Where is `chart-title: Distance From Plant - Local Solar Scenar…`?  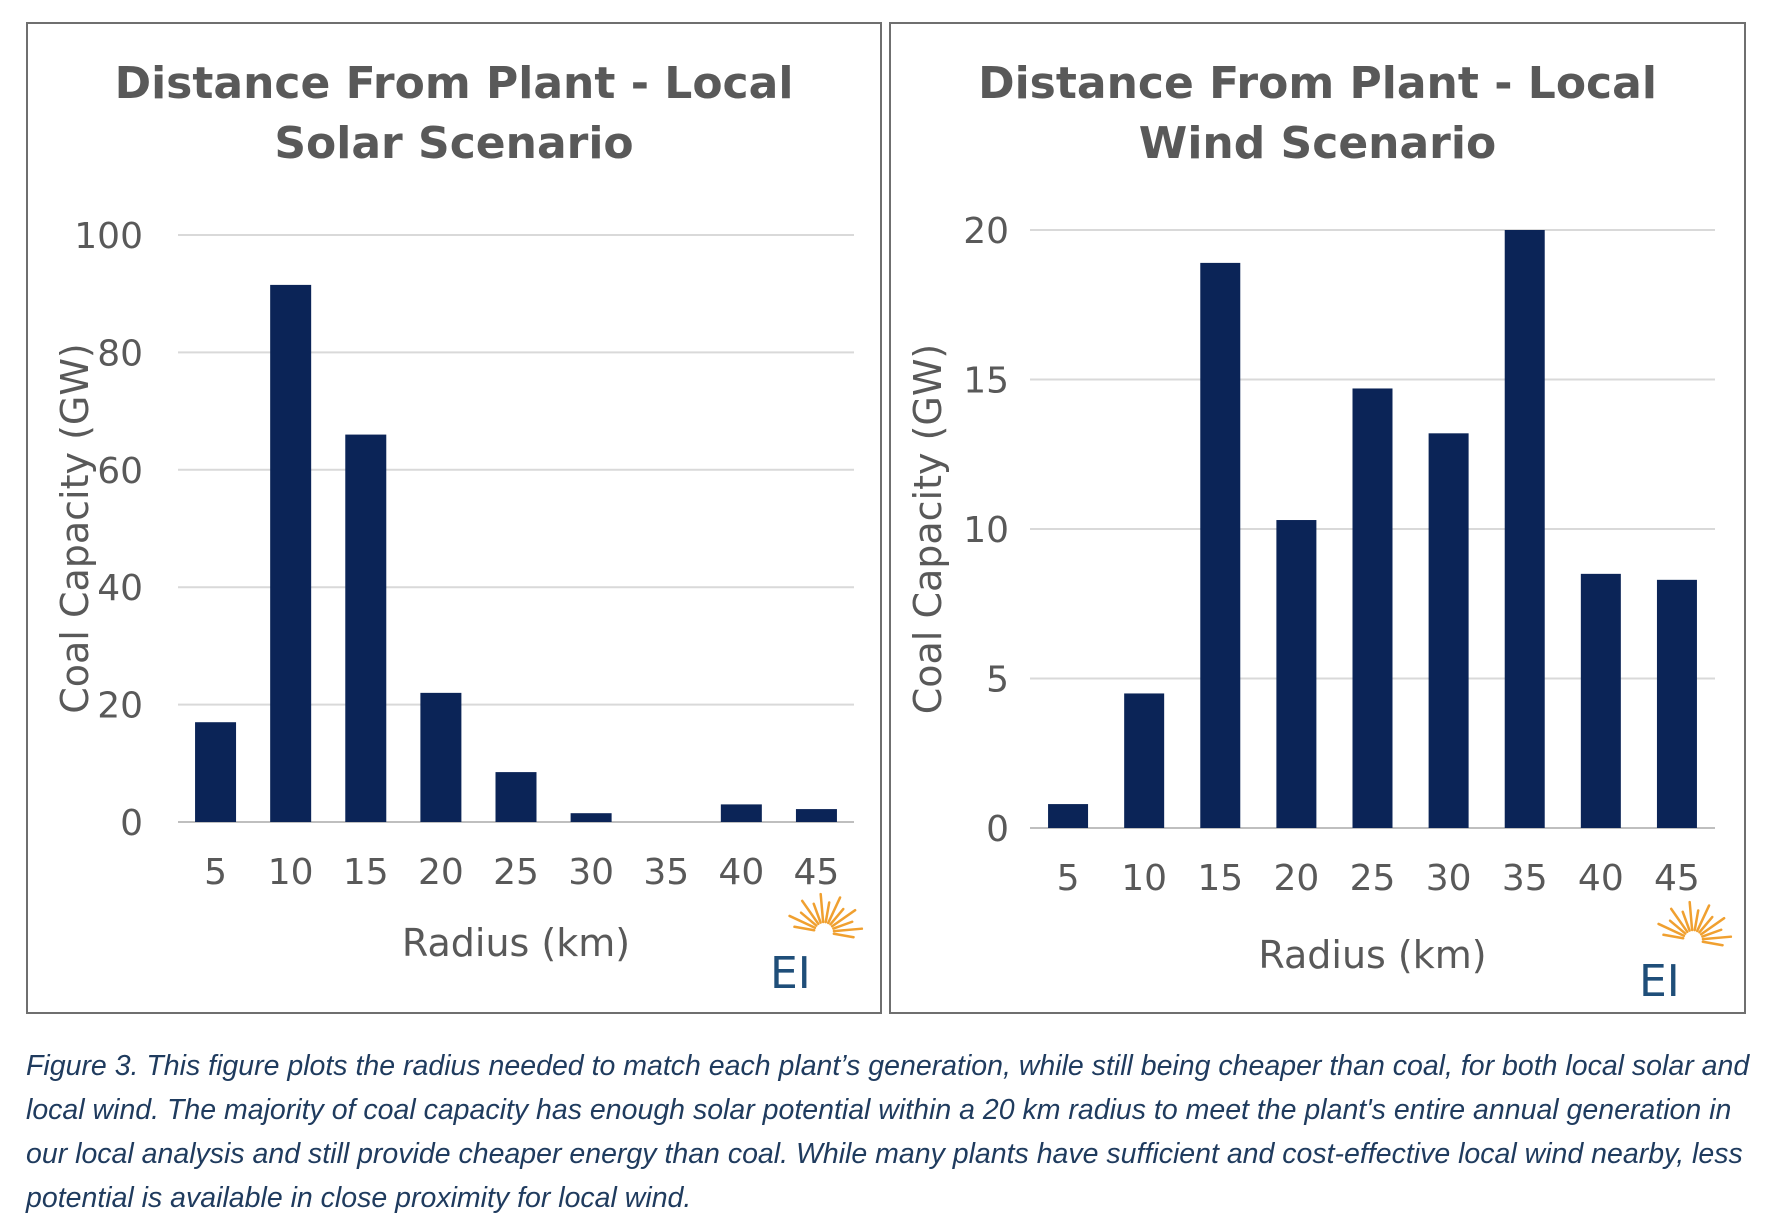 chart-title: Distance From Plant - Local Solar Scenar… is located at coordinates (454, 113).